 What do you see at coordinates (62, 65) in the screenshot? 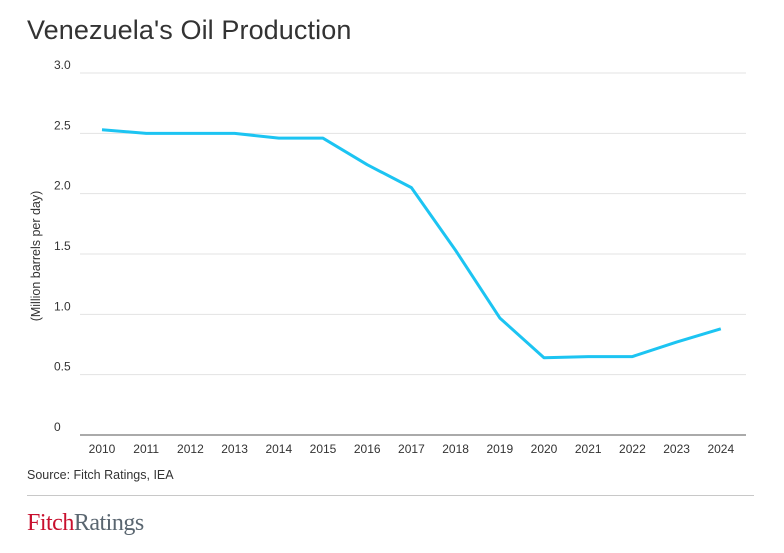
I see `y-tick-label: 3.0` at bounding box center [62, 65].